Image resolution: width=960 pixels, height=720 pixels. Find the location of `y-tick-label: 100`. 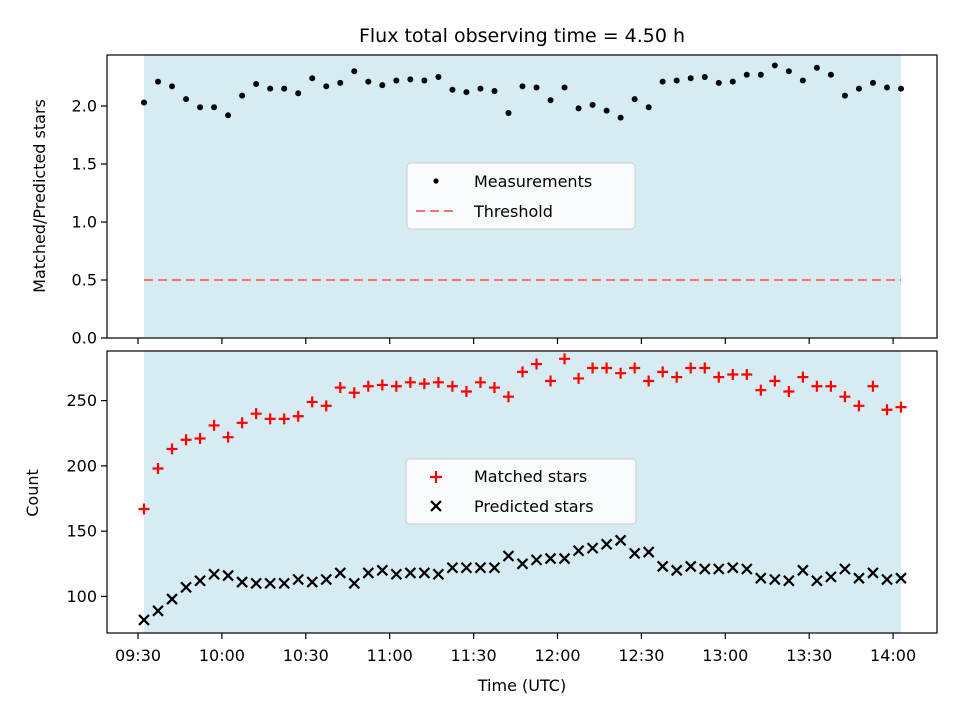

y-tick-label: 100 is located at coordinates (81, 596).